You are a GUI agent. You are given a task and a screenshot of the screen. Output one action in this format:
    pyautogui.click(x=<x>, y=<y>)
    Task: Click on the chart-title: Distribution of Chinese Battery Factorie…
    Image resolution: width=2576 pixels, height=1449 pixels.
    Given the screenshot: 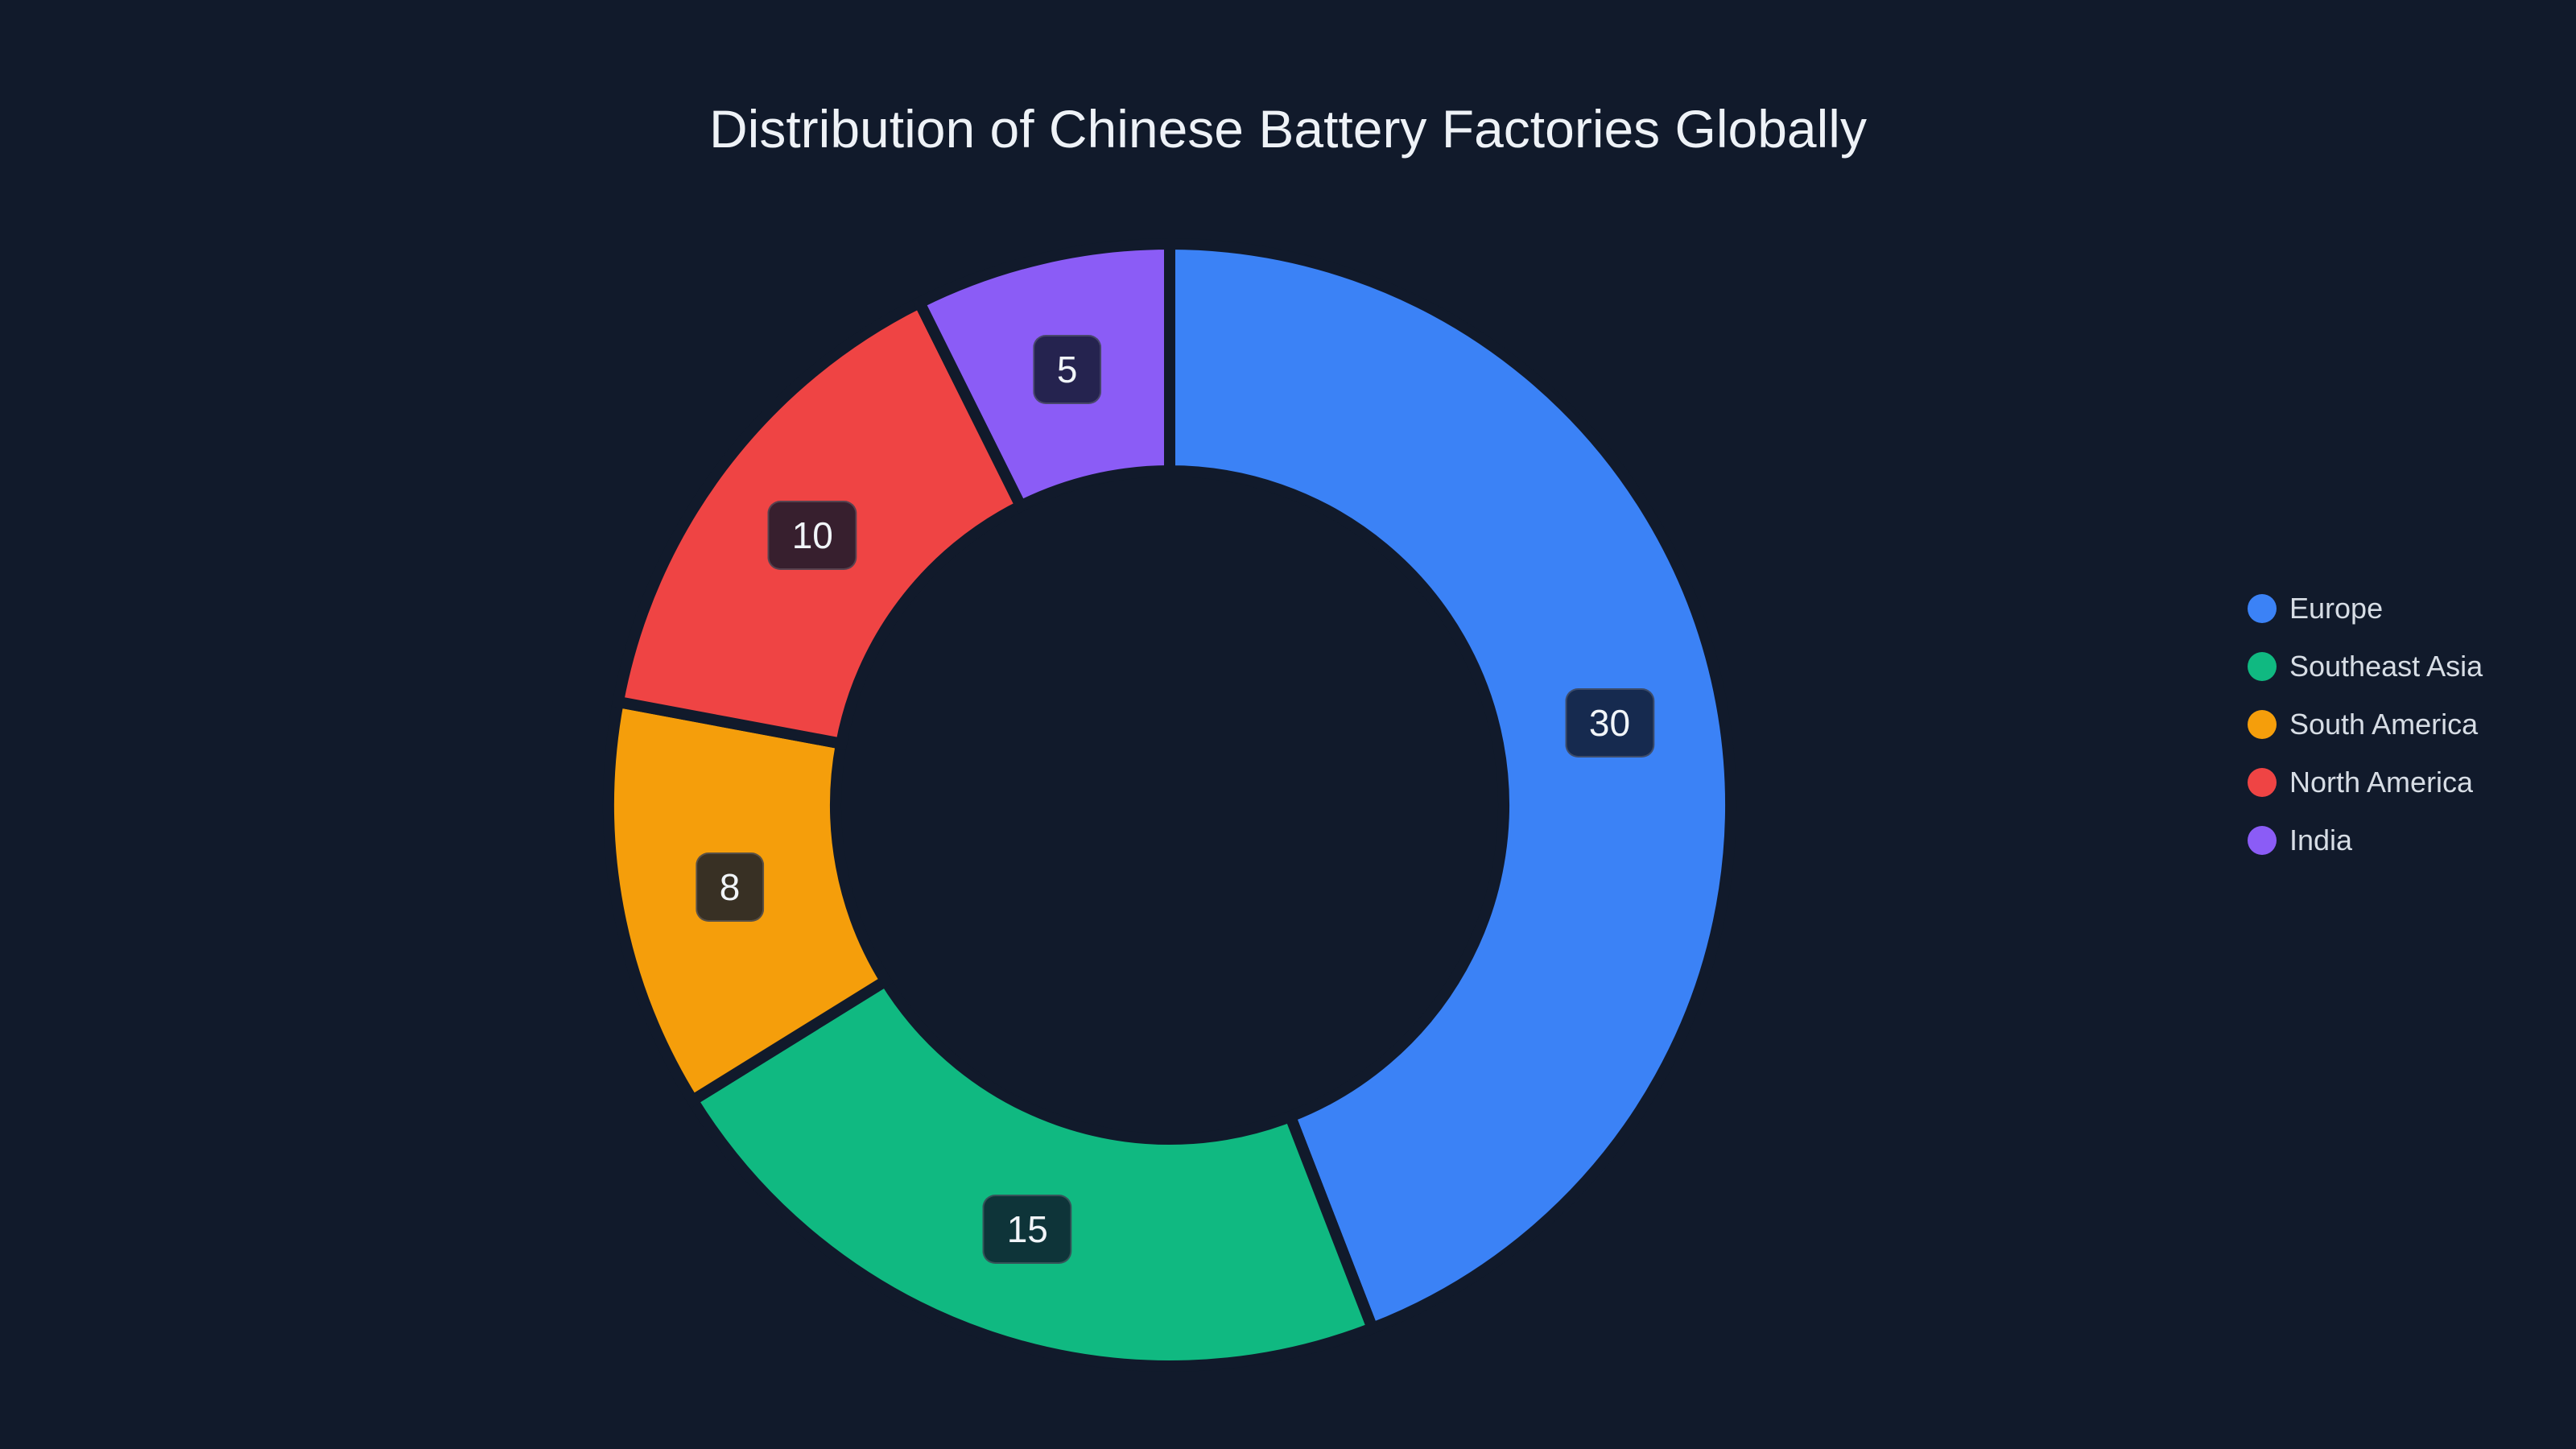 What is the action you would take?
    pyautogui.click(x=1288, y=129)
    